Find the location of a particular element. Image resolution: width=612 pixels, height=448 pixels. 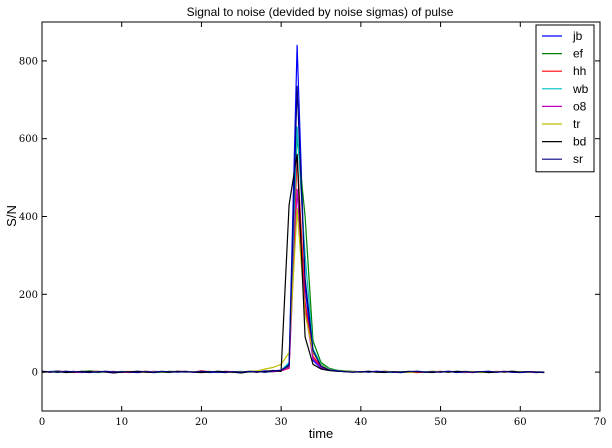

legend-label-ef: ef is located at coordinates (578, 54).